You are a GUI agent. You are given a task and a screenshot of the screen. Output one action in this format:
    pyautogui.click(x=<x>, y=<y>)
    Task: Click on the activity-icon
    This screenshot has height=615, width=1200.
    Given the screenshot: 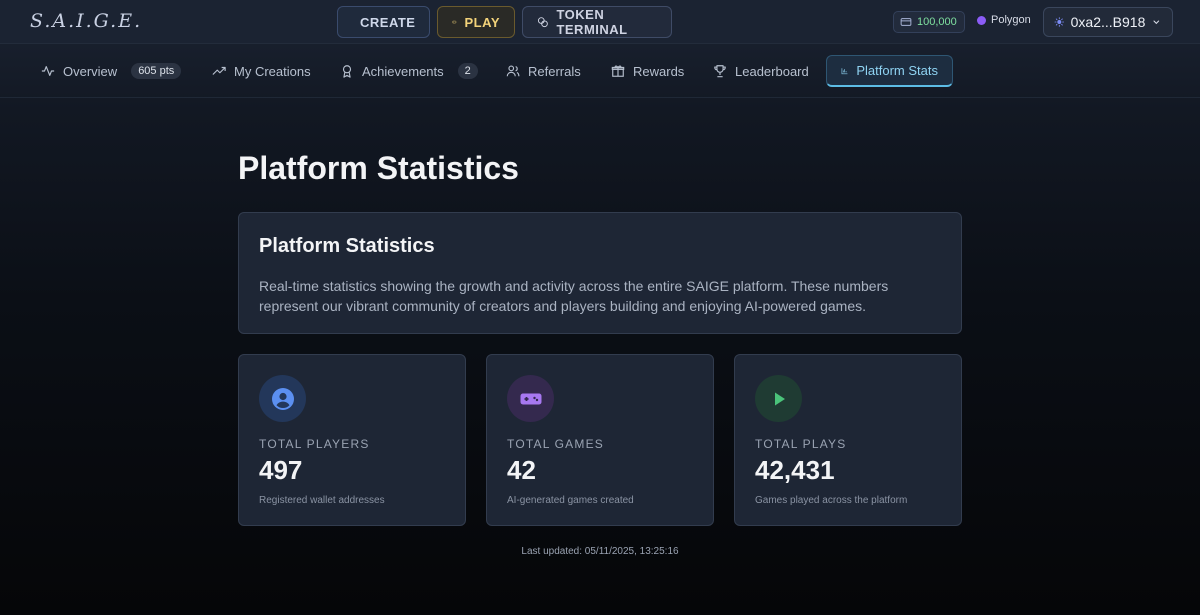 What is the action you would take?
    pyautogui.click(x=48, y=71)
    